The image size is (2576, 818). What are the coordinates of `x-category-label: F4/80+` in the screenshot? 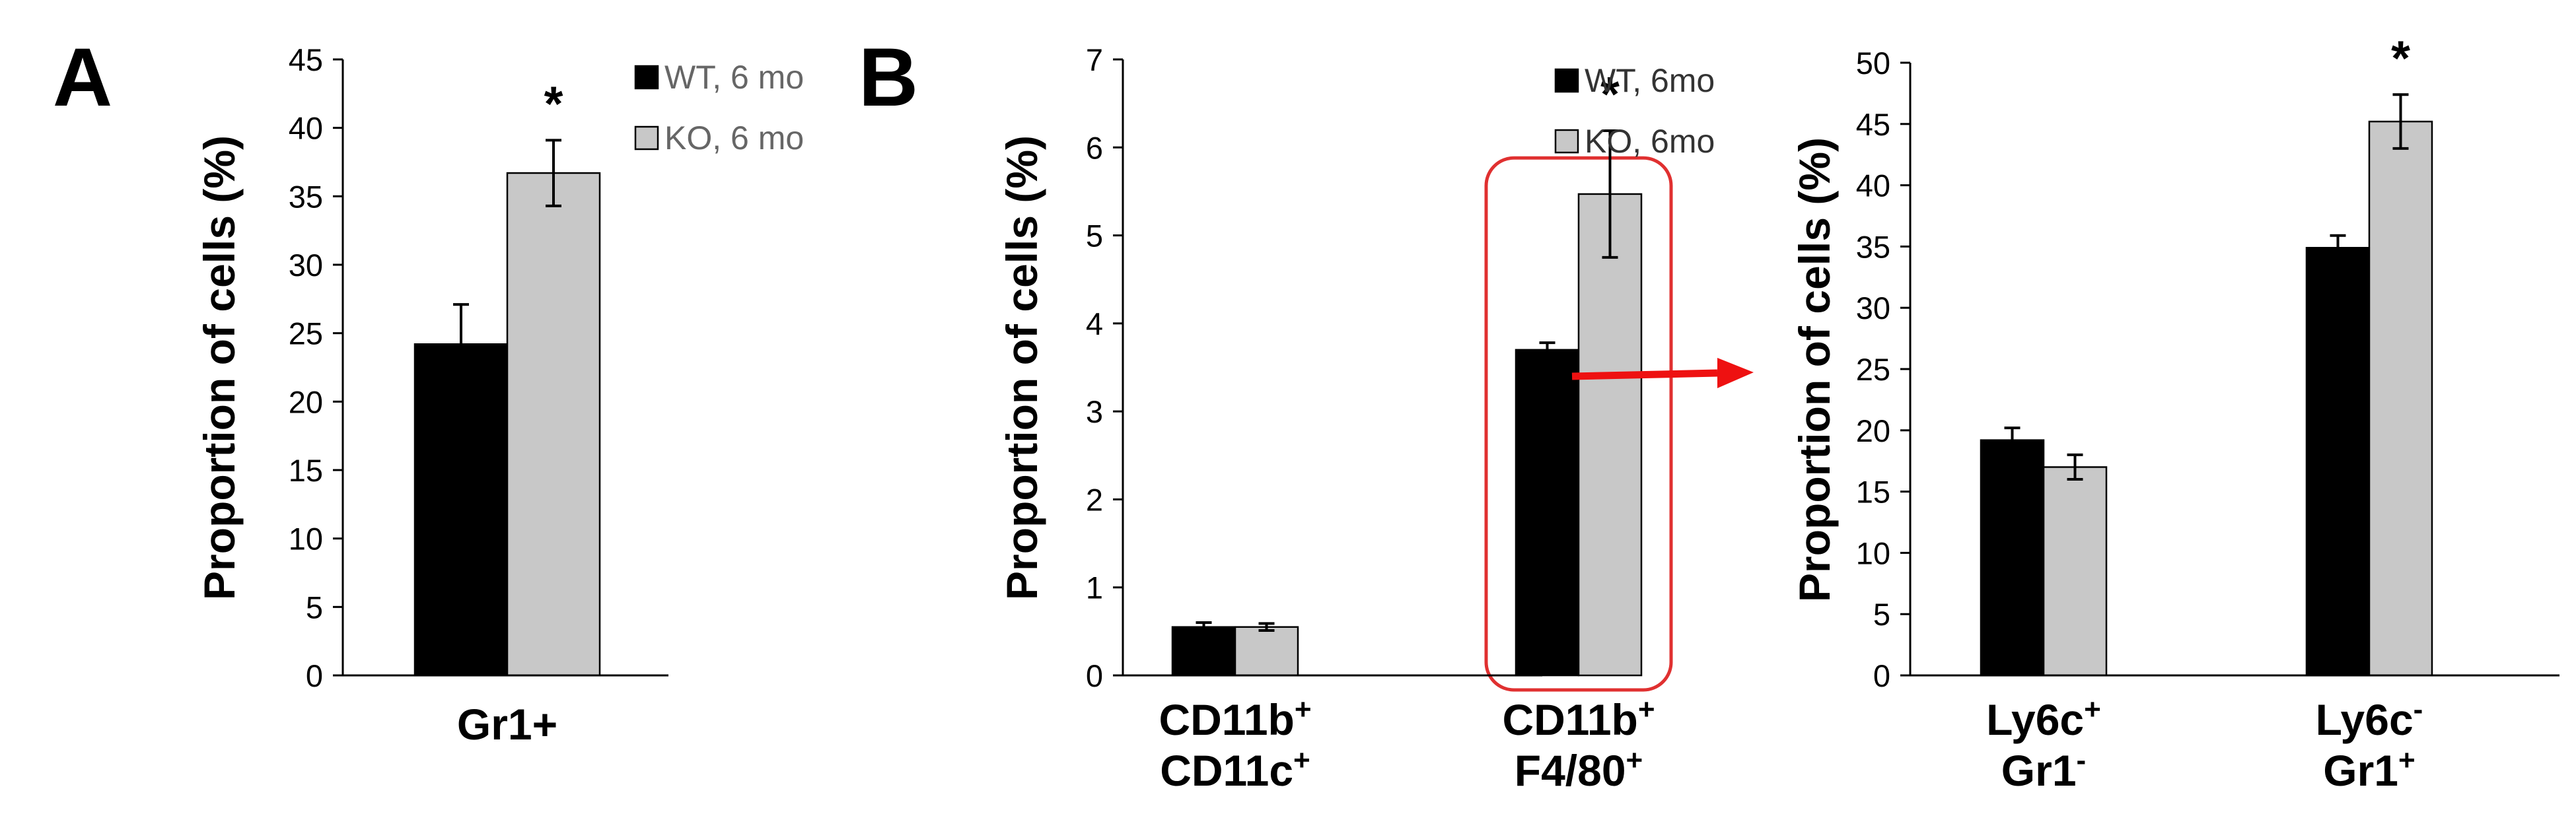 It's located at (1579, 769).